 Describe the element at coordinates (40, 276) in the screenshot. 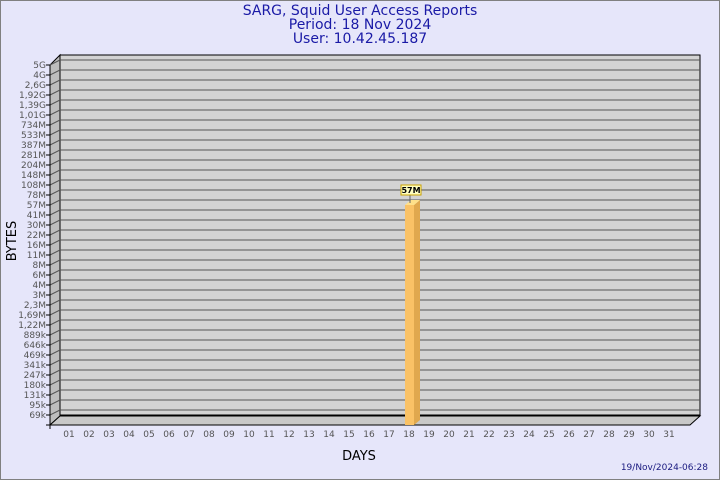

I see `y-tick-label: 6M` at that location.